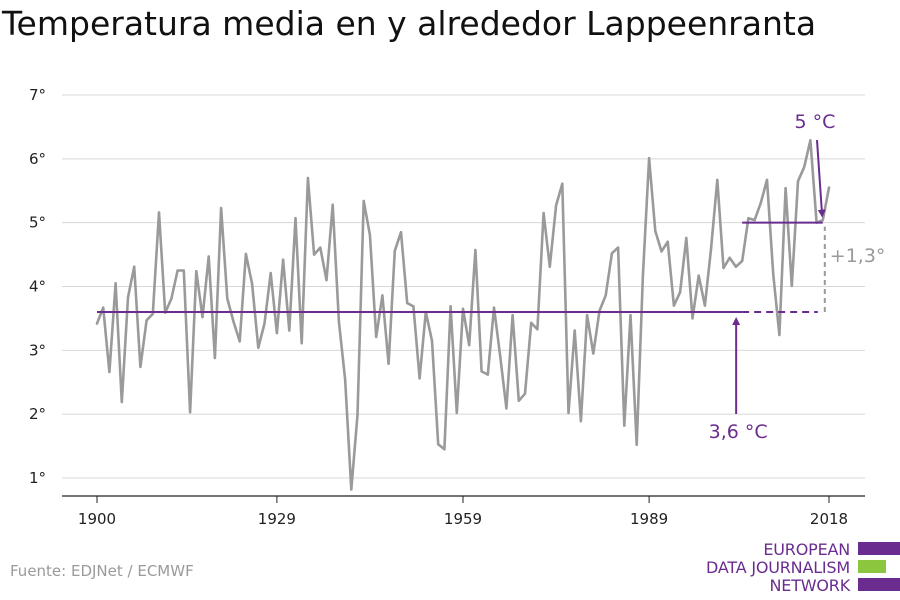 The image size is (900, 600). What do you see at coordinates (37, 478) in the screenshot?
I see `y-tick-label: 1°` at bounding box center [37, 478].